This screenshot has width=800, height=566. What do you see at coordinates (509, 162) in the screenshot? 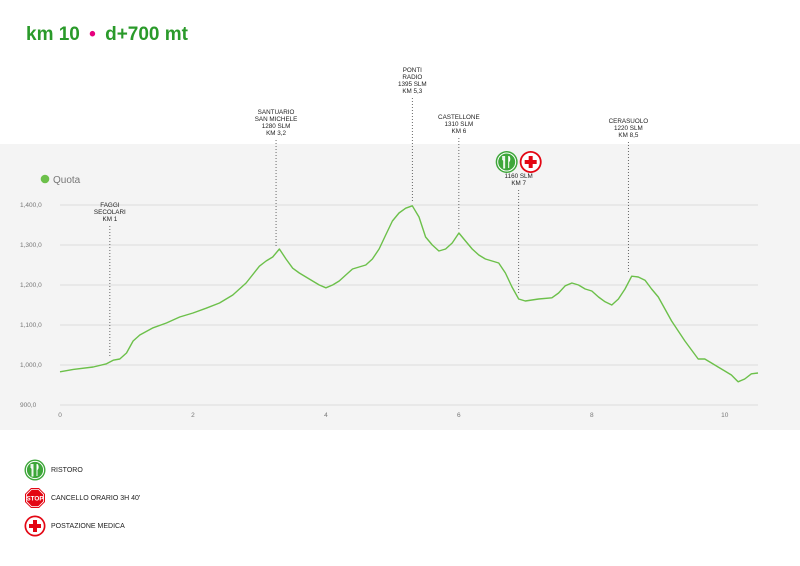
I see `knife-glyph` at bounding box center [509, 162].